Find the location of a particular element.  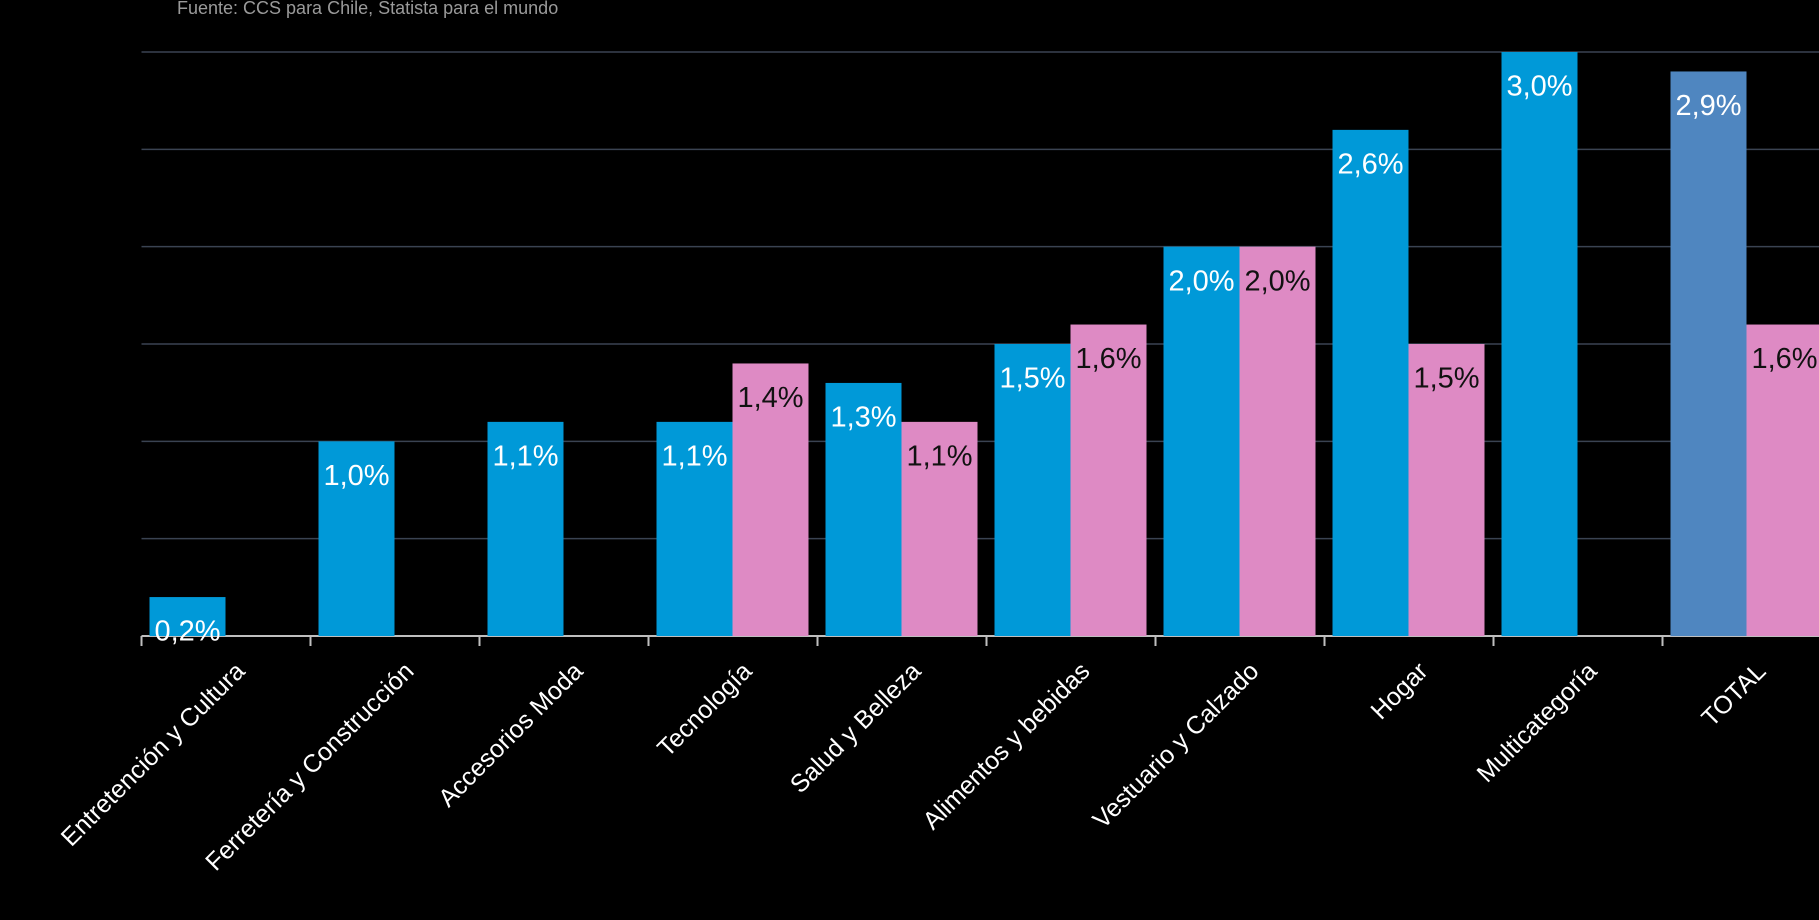

value-label: 2,9% is located at coordinates (1708, 106).